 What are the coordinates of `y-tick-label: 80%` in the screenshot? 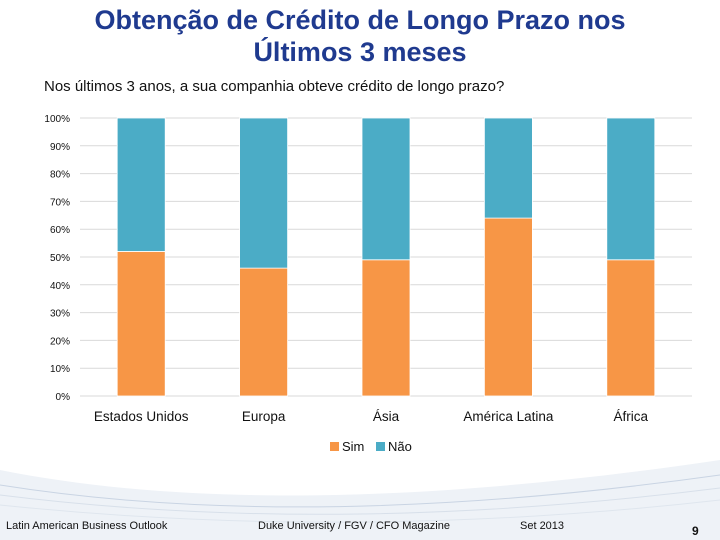 It's located at (60, 175).